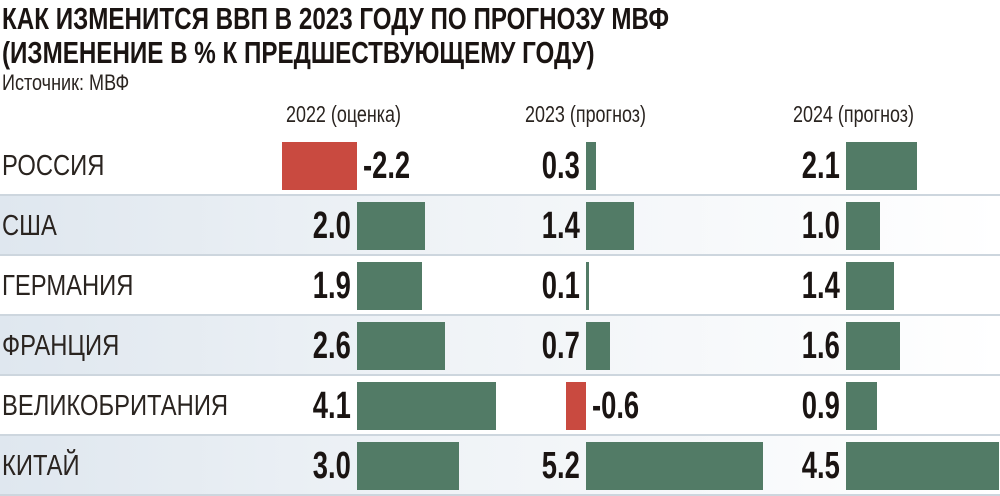 The image size is (1000, 496). I want to click on value-label: 5.2, so click(553, 466).